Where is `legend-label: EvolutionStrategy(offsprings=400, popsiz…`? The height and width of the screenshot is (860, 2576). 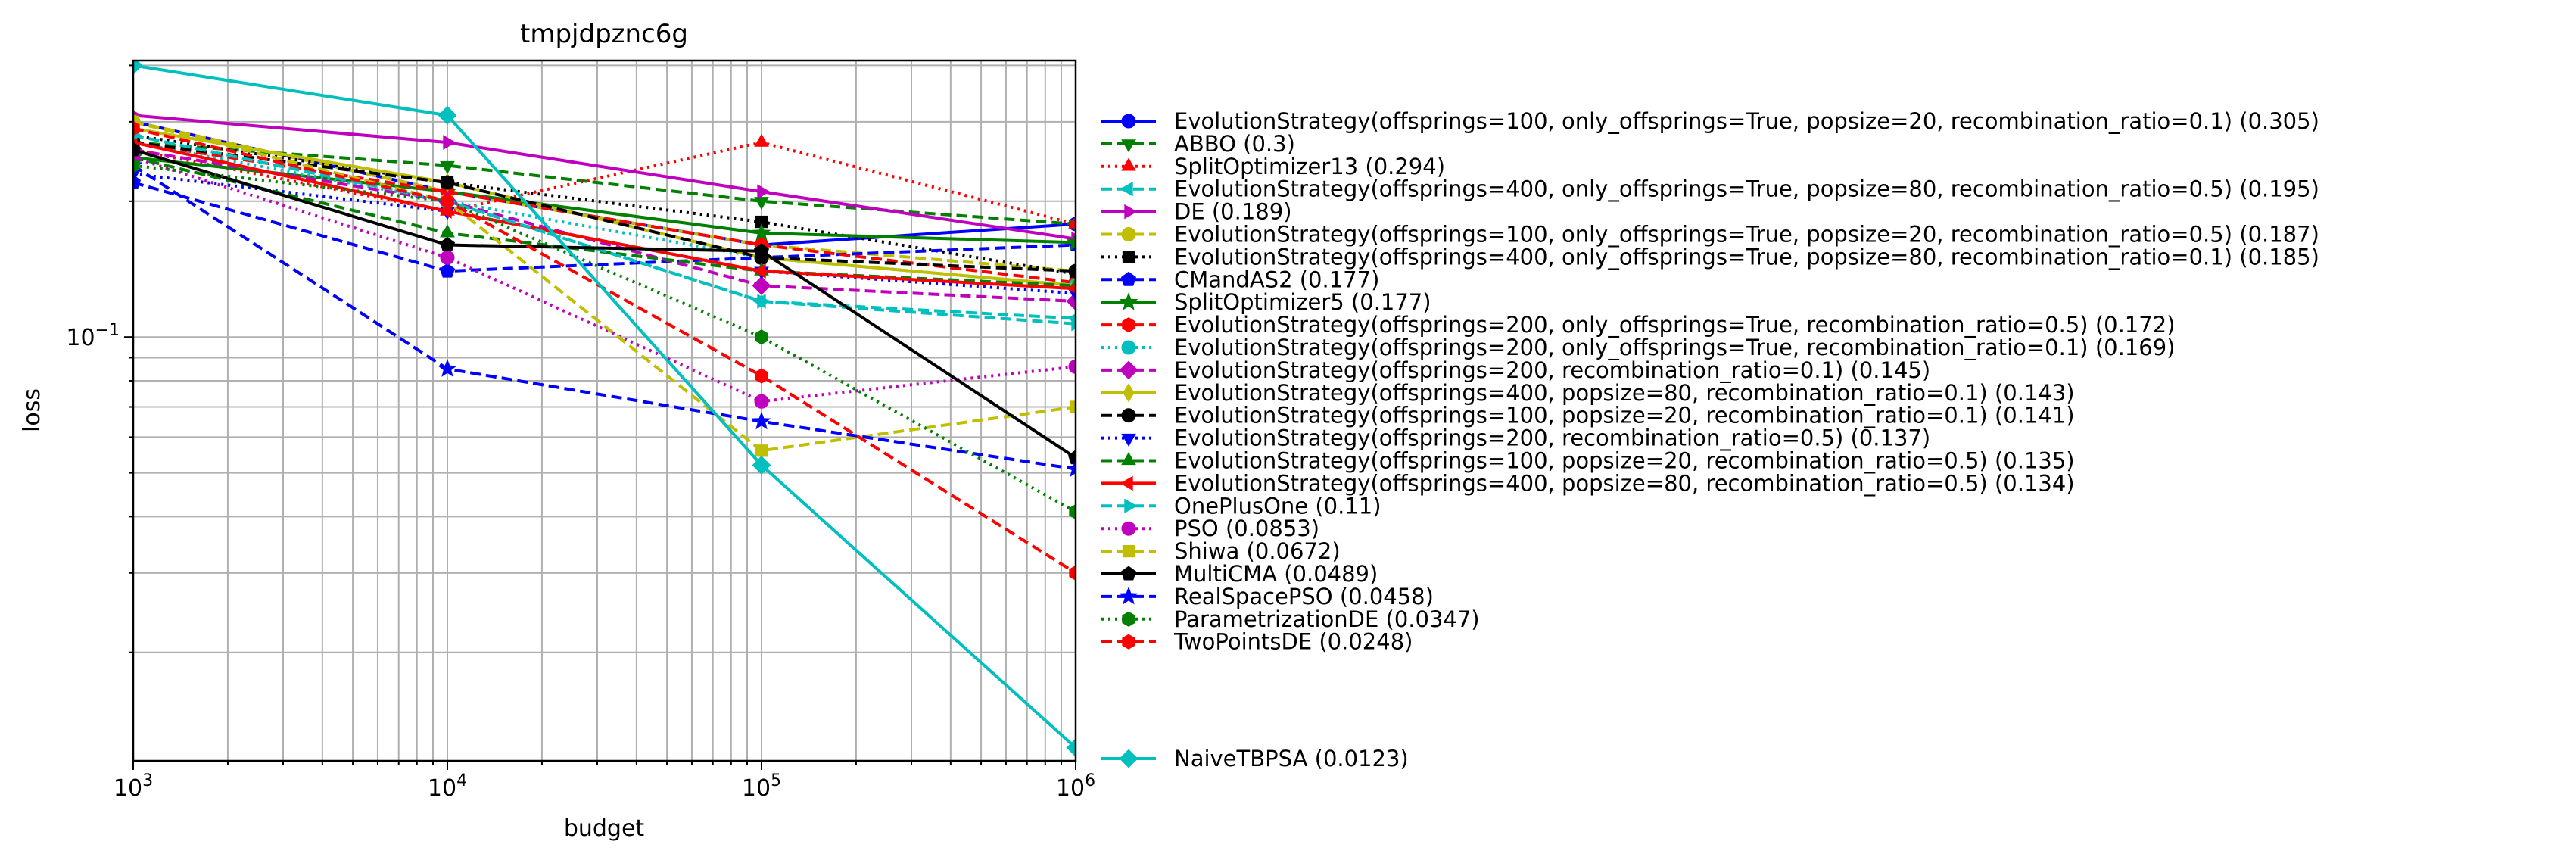
legend-label: EvolutionStrategy(offsprings=400, popsiz… is located at coordinates (1624, 393).